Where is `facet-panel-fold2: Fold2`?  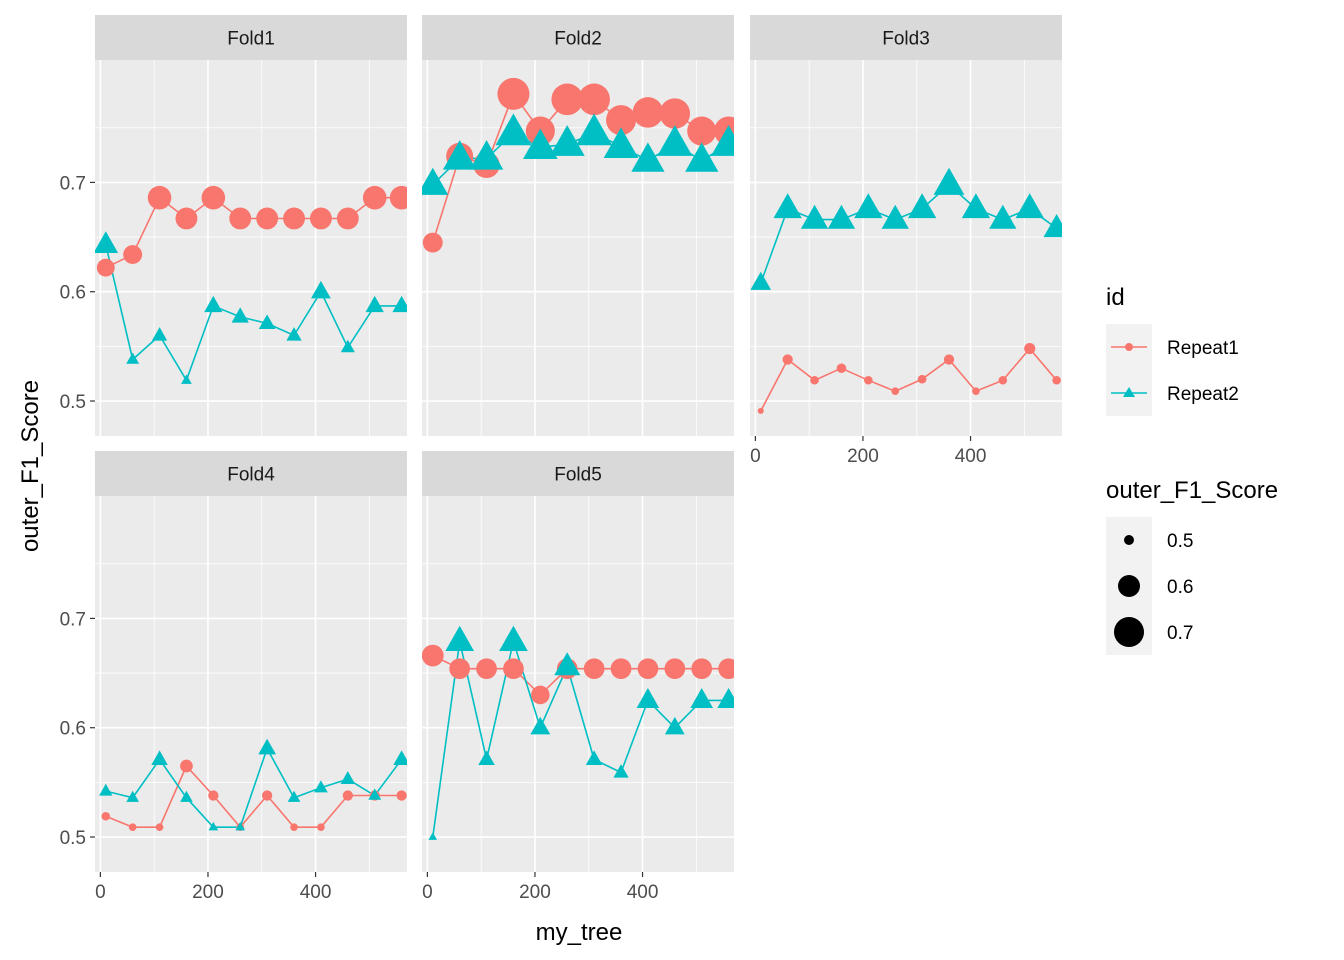 facet-panel-fold2: Fold2 is located at coordinates (578, 225).